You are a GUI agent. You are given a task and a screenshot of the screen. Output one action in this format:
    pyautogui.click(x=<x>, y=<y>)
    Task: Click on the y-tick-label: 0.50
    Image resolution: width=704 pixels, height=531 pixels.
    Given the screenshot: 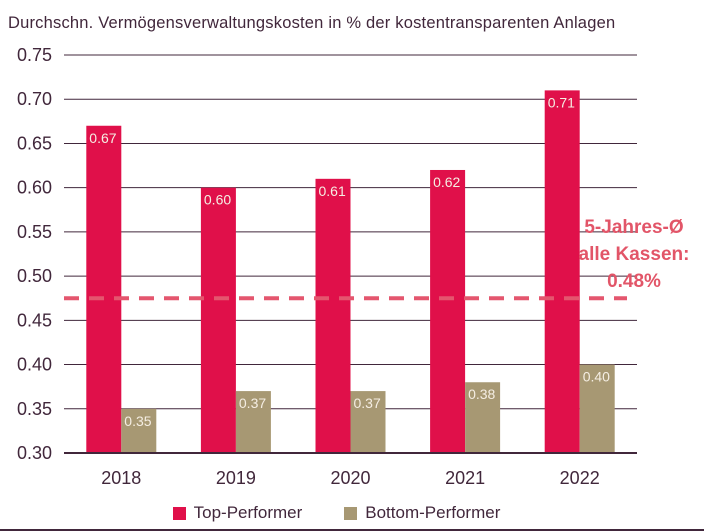 What is the action you would take?
    pyautogui.click(x=34, y=276)
    